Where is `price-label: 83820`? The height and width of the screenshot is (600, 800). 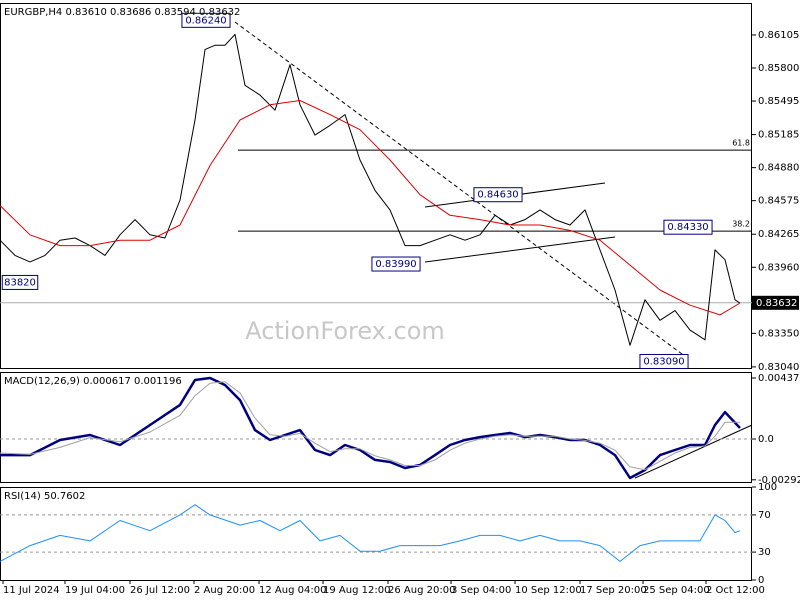 price-label: 83820 is located at coordinates (20, 282).